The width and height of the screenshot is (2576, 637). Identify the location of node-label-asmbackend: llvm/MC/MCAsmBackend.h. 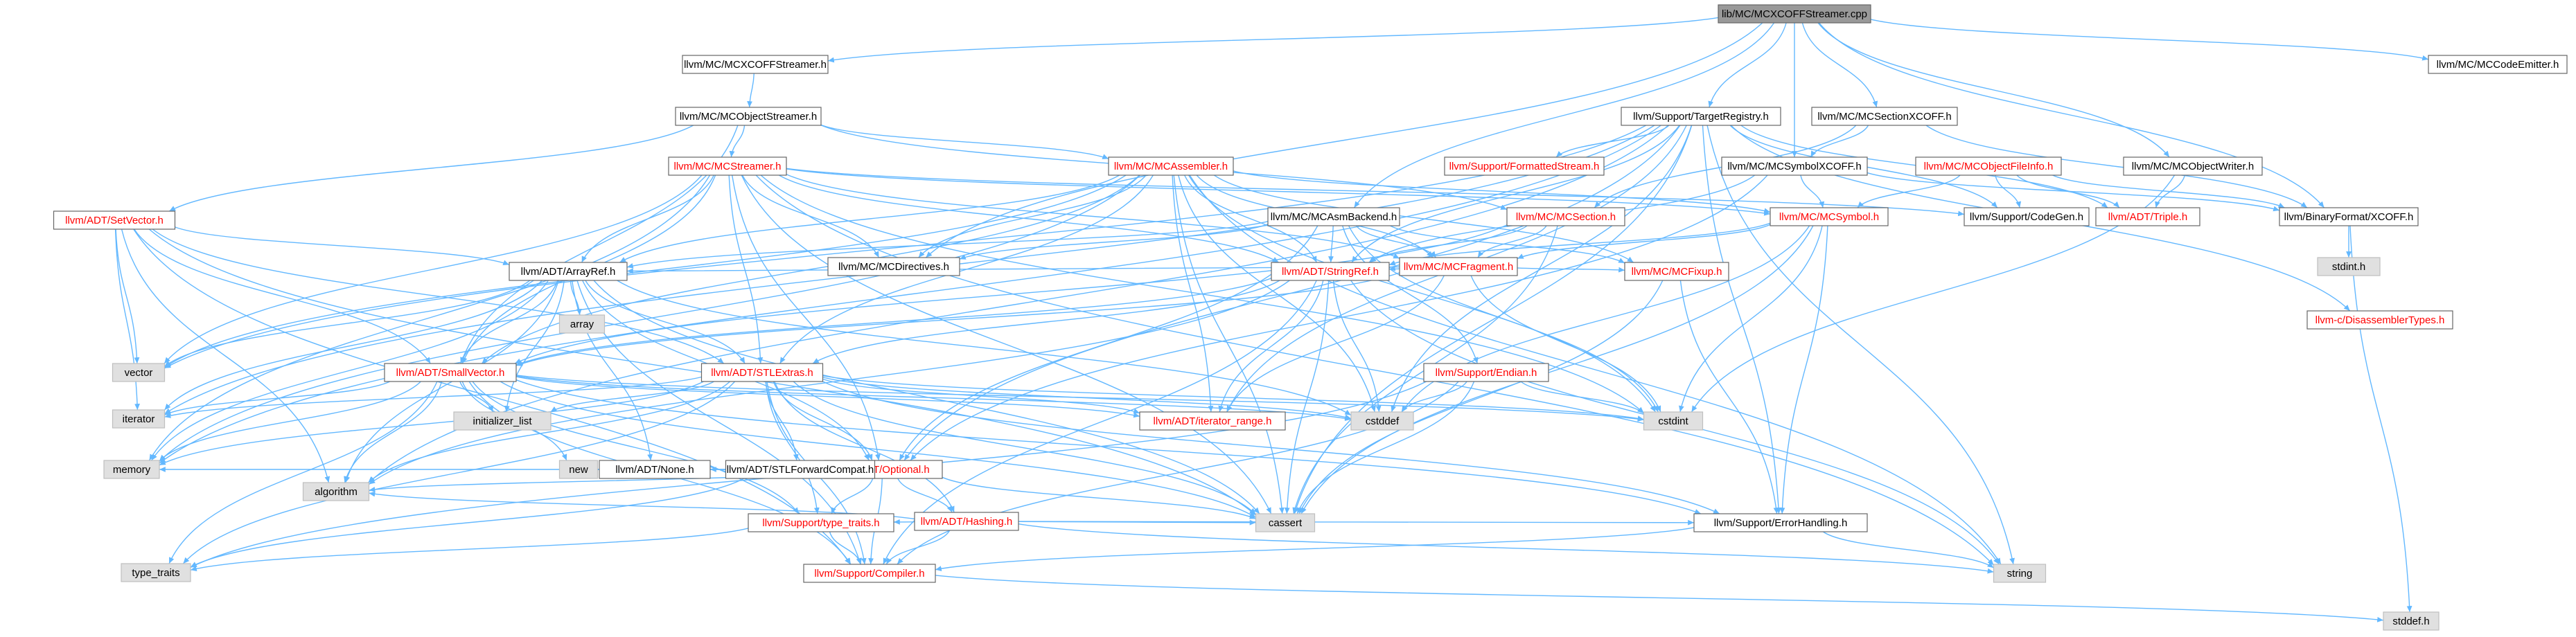
(1334, 217).